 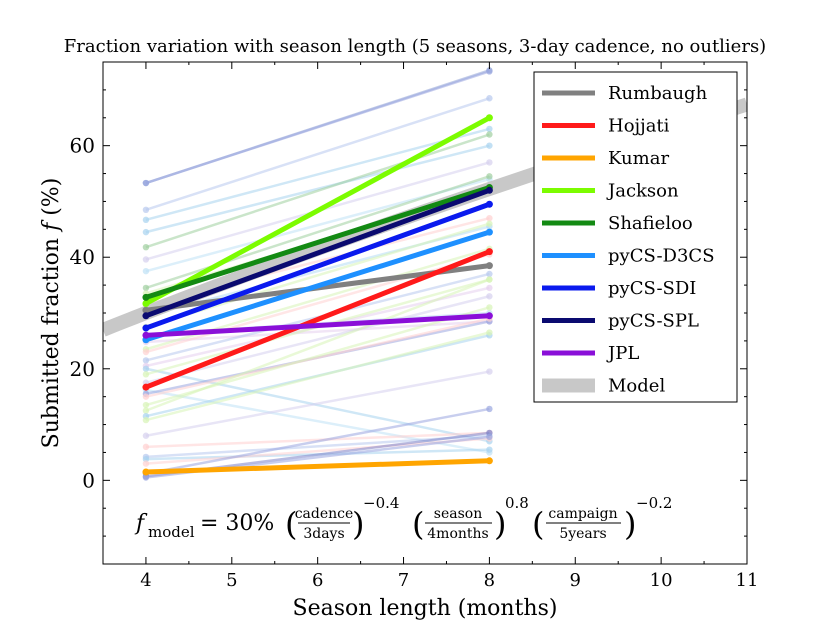 What do you see at coordinates (82, 369) in the screenshot?
I see `y-tick-label: 20` at bounding box center [82, 369].